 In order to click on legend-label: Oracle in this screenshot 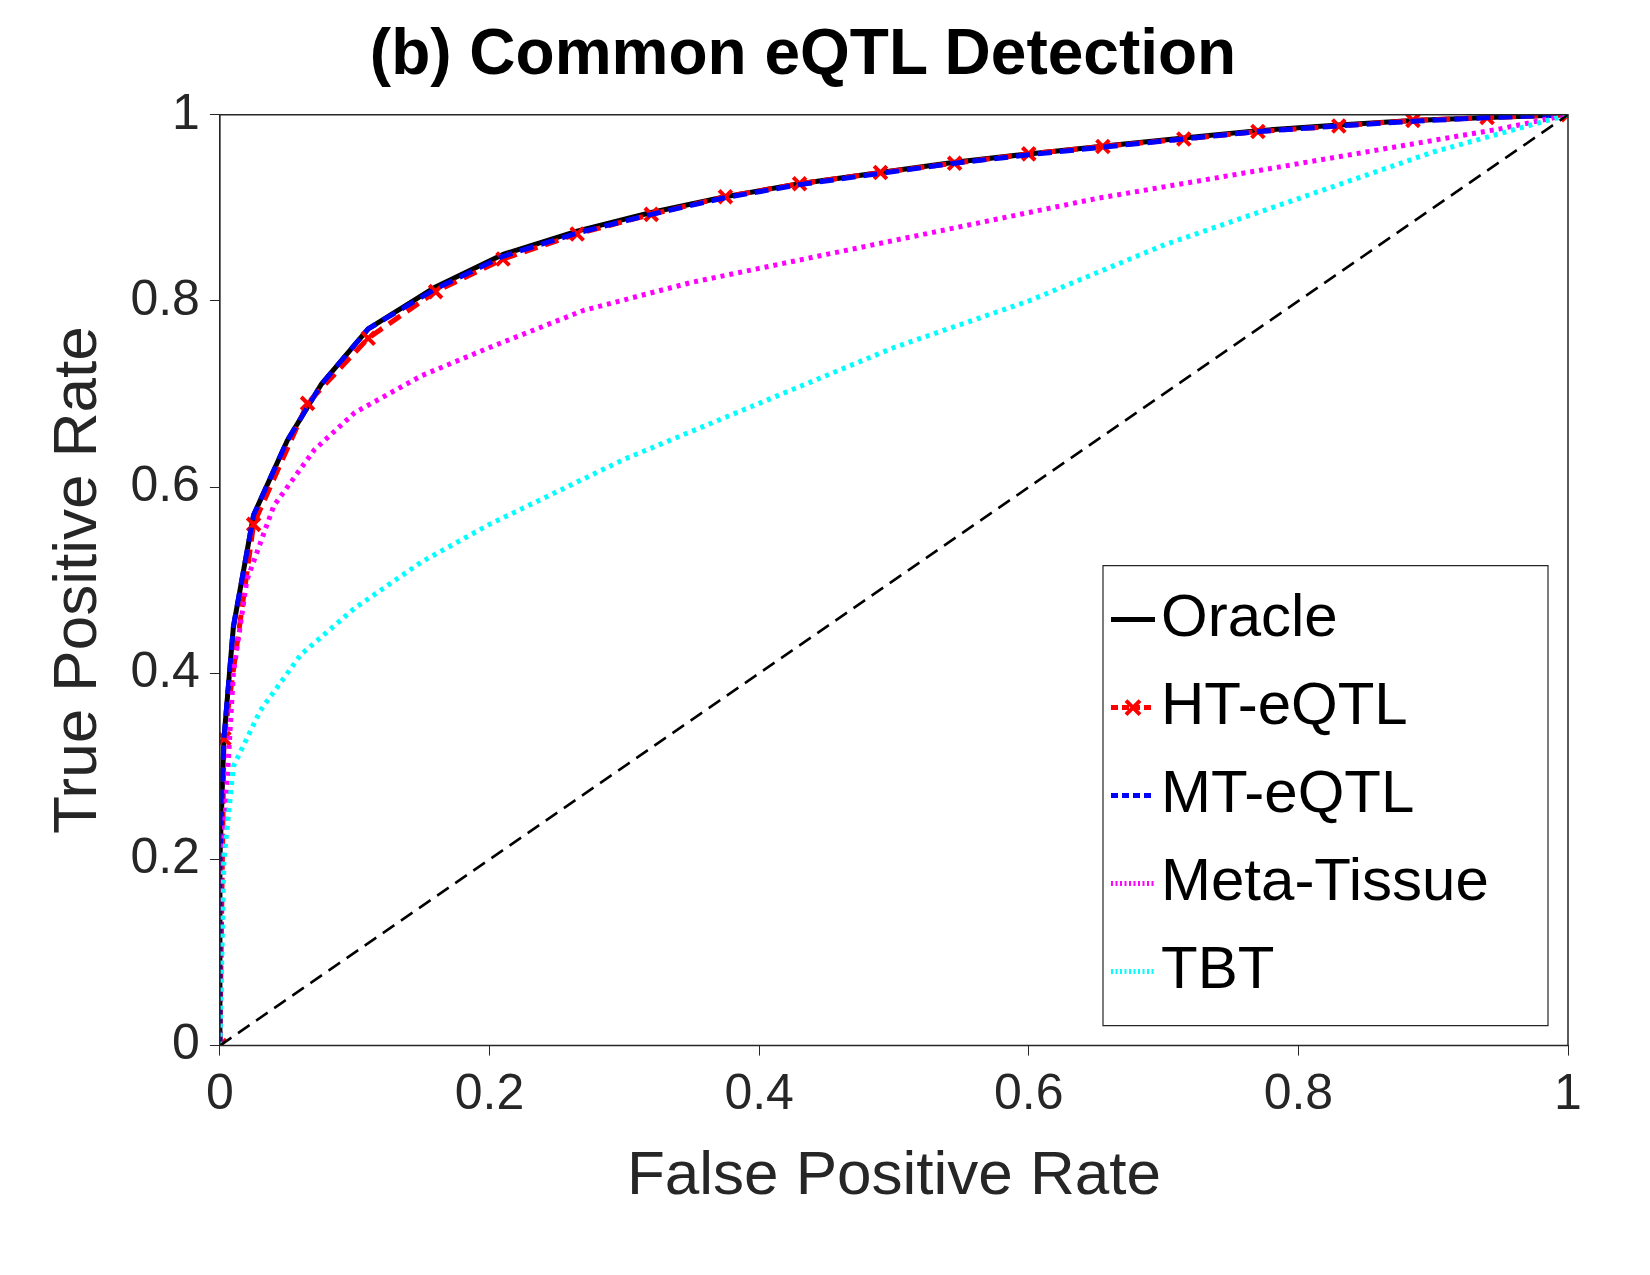, I will do `click(1249, 616)`.